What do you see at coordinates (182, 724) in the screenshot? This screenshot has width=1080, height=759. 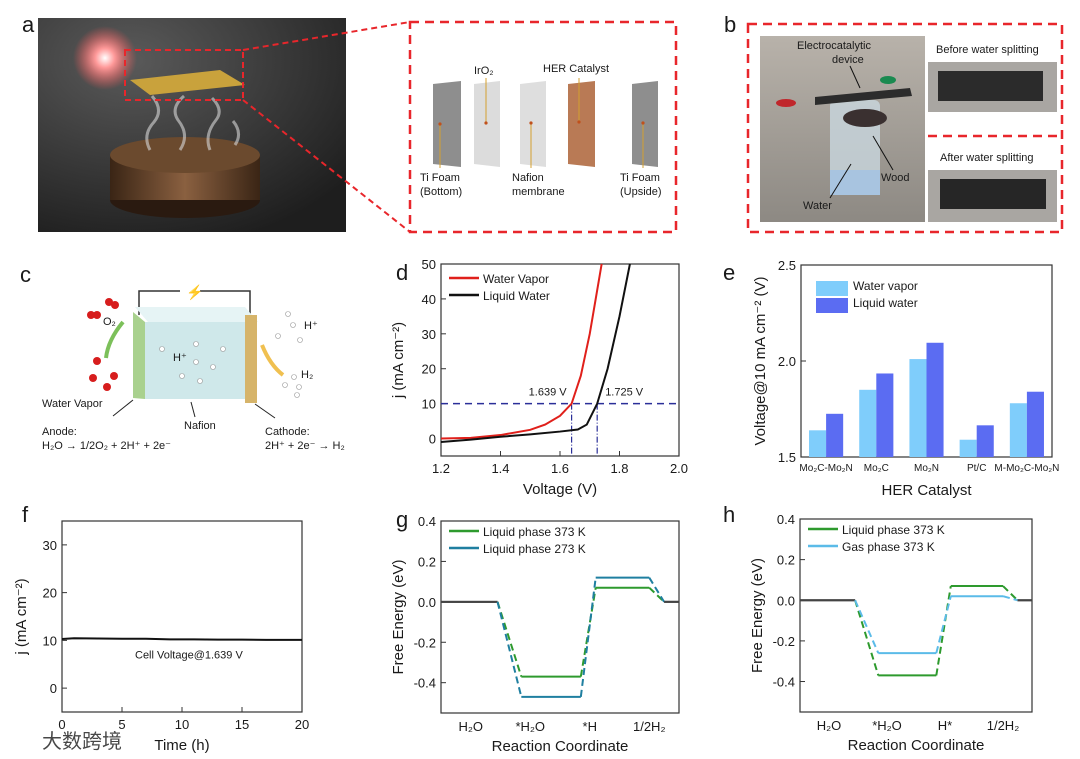 I see `x-tick-label: 10` at bounding box center [182, 724].